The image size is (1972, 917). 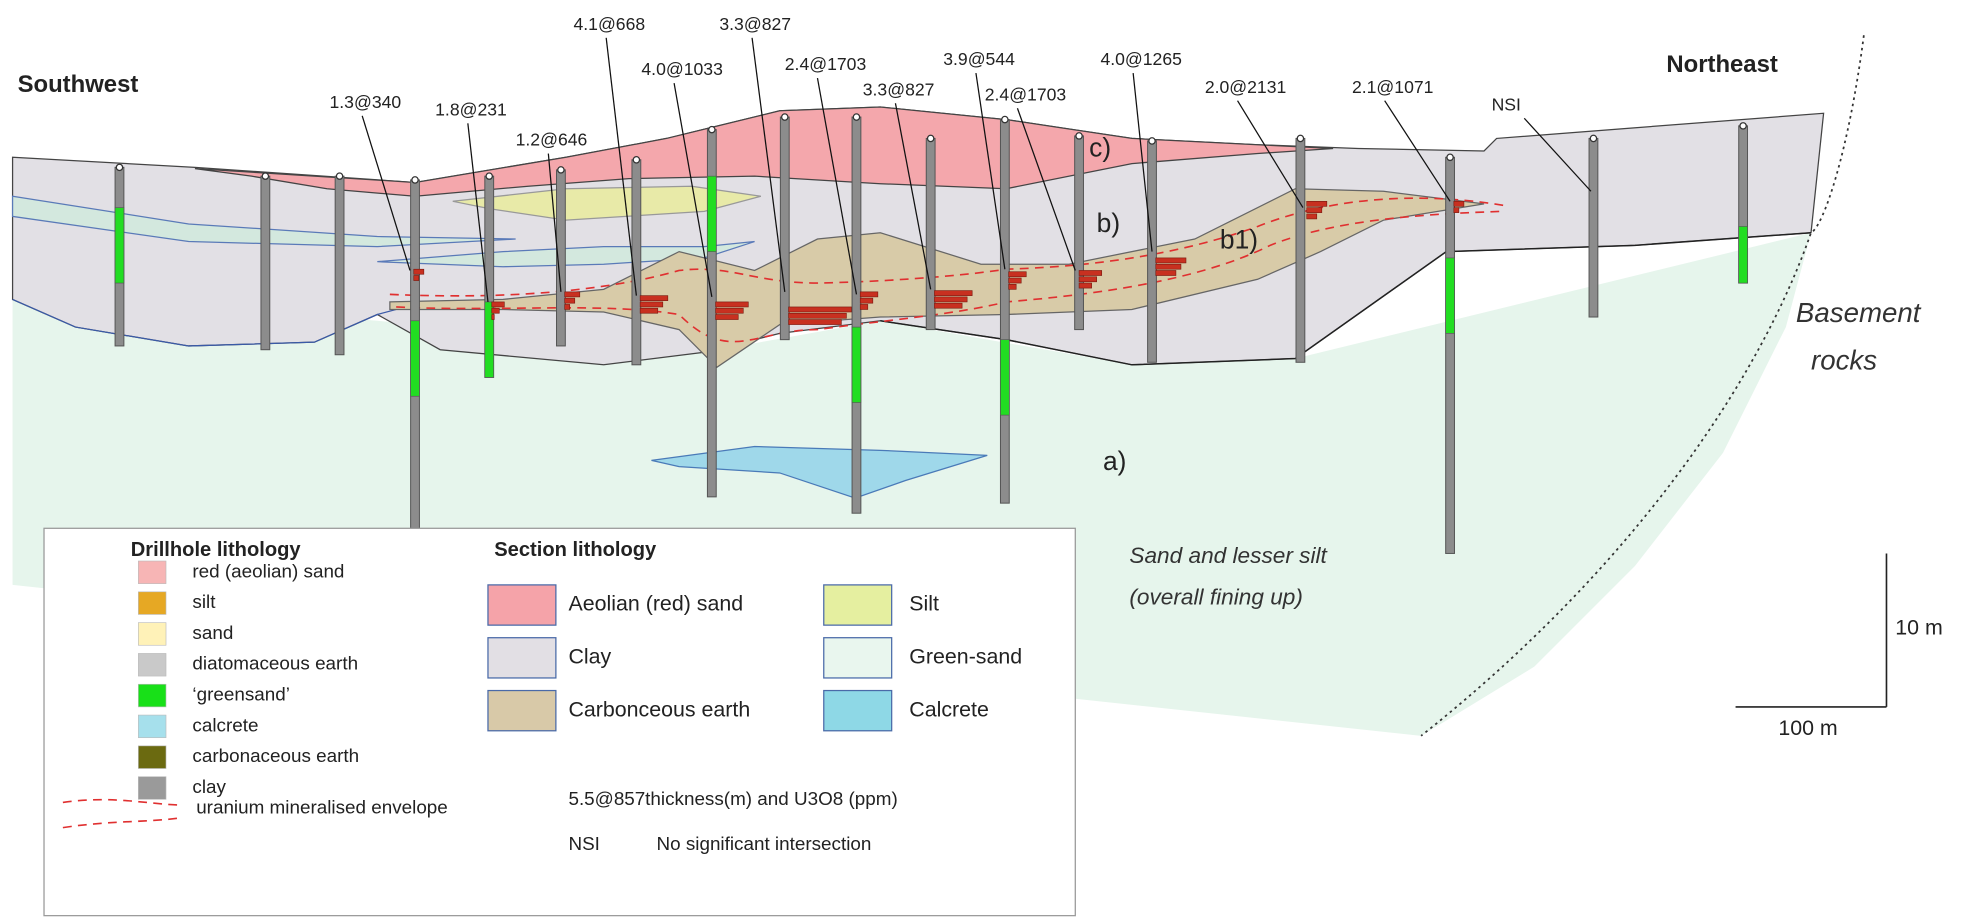 What do you see at coordinates (979, 59) in the screenshot?
I see `drillhole-label: 3.9@544` at bounding box center [979, 59].